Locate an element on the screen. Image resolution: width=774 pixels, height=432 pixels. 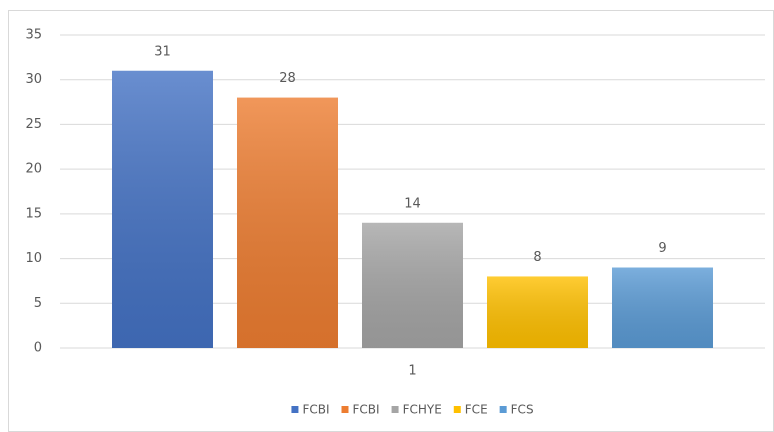
y-tick-label: 10 is located at coordinates (33, 258).